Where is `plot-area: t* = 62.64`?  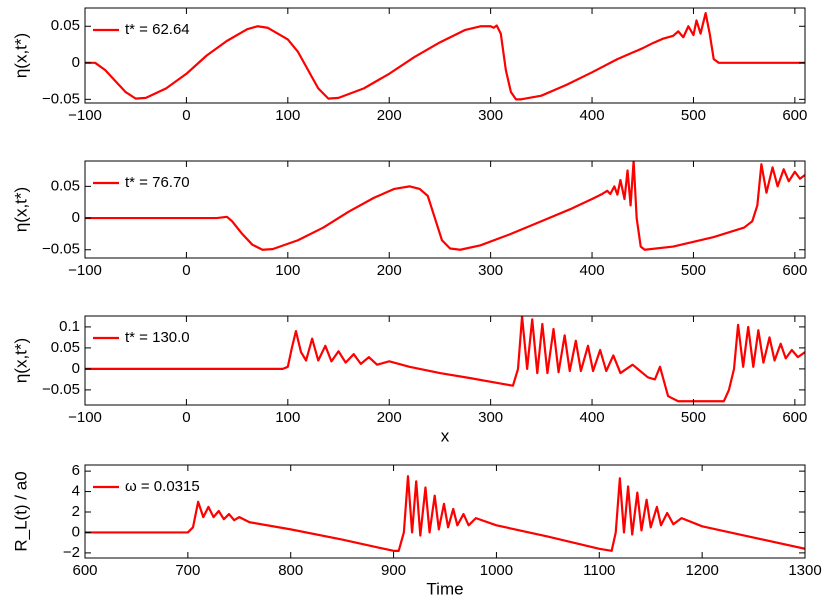
plot-area: t* = 62.64 is located at coordinates (445, 56).